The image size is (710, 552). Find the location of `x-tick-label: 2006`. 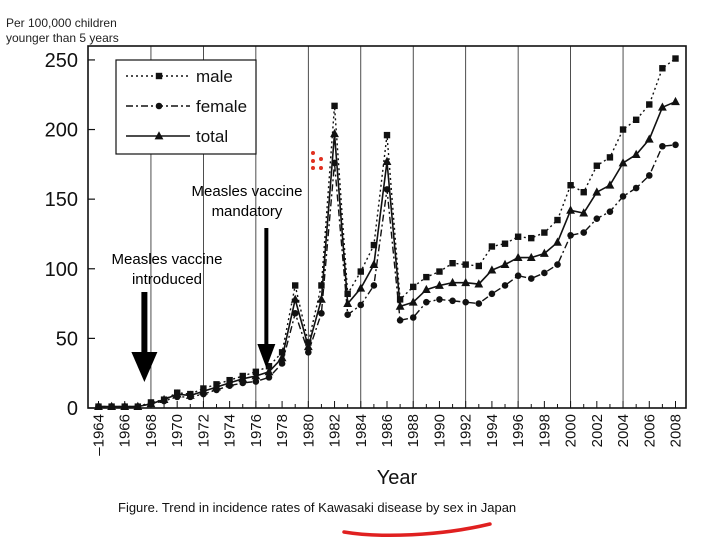

x-tick-label: 2006 is located at coordinates (649, 430).